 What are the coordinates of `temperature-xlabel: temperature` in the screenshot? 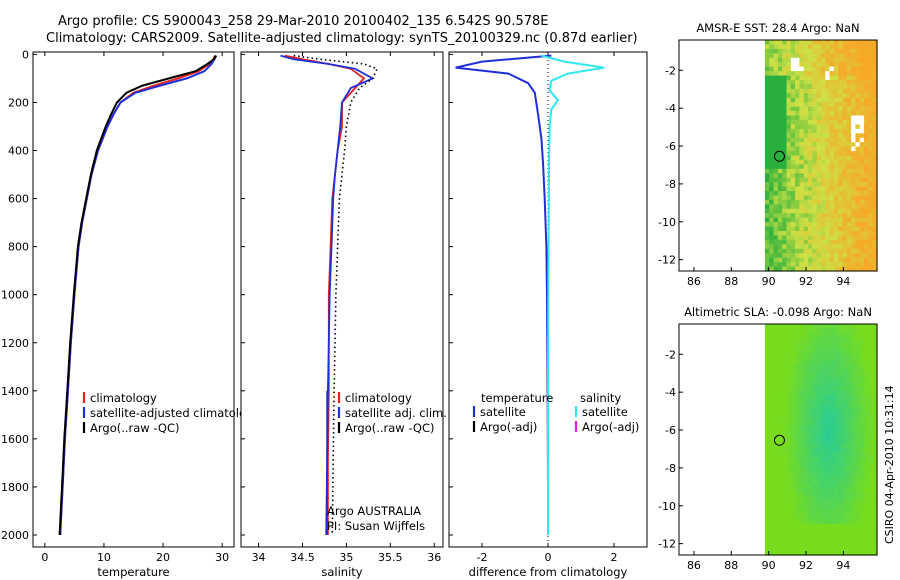 It's located at (133, 572).